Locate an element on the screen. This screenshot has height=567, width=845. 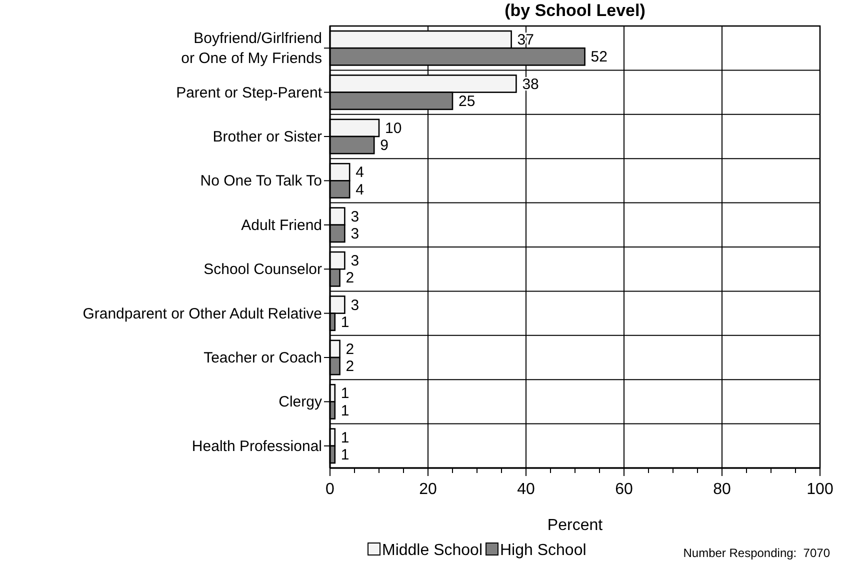
data-label: 25 is located at coordinates (467, 101).